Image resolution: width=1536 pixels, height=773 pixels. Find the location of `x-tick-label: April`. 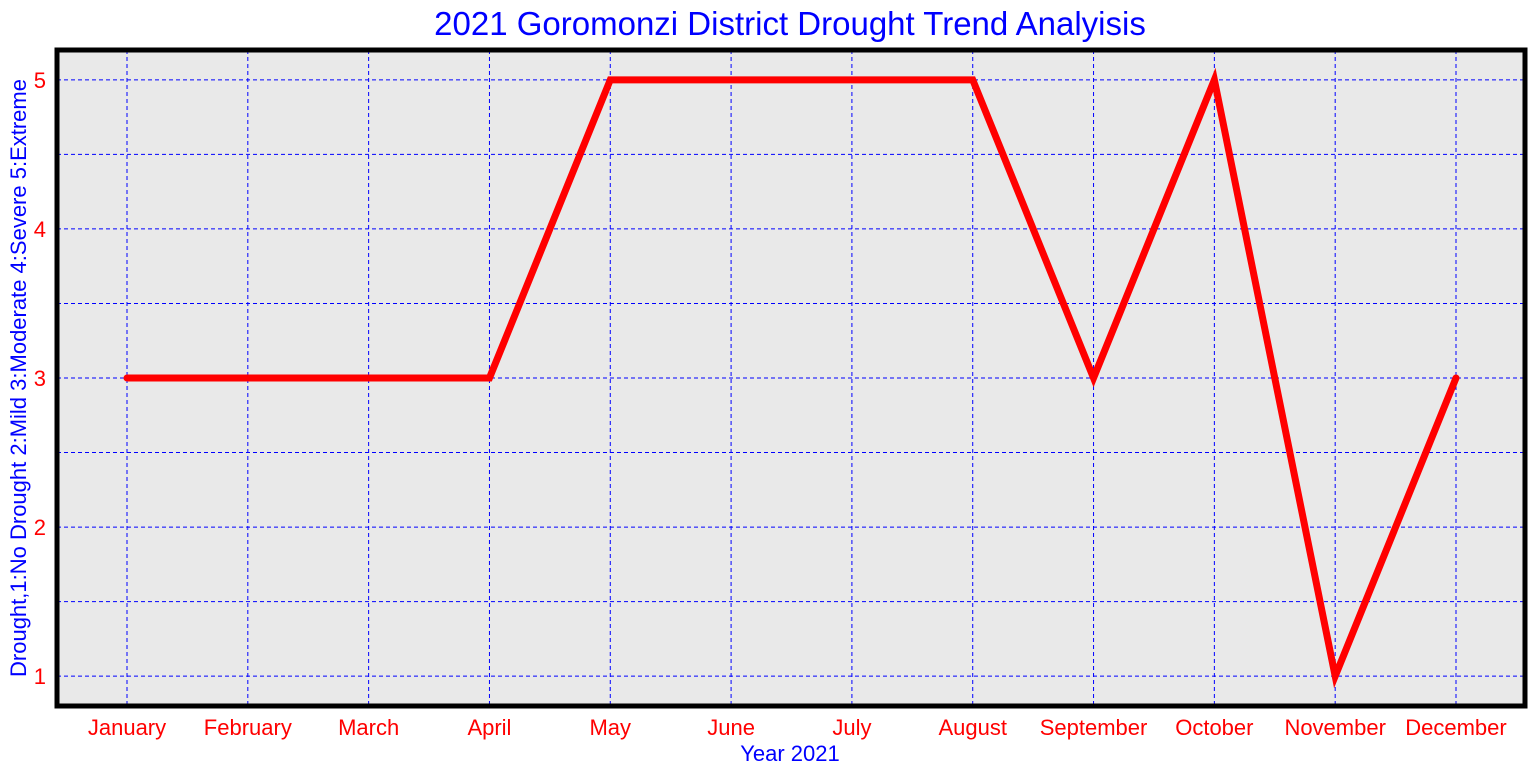

x-tick-label: April is located at coordinates (489, 727).